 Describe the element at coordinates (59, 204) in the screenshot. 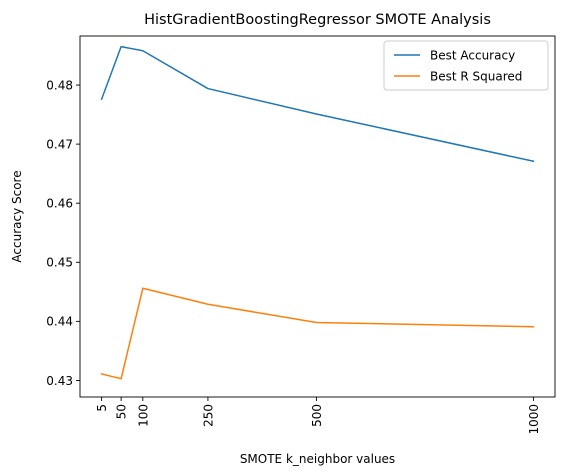

I see `y-tick-label: 0.46` at that location.